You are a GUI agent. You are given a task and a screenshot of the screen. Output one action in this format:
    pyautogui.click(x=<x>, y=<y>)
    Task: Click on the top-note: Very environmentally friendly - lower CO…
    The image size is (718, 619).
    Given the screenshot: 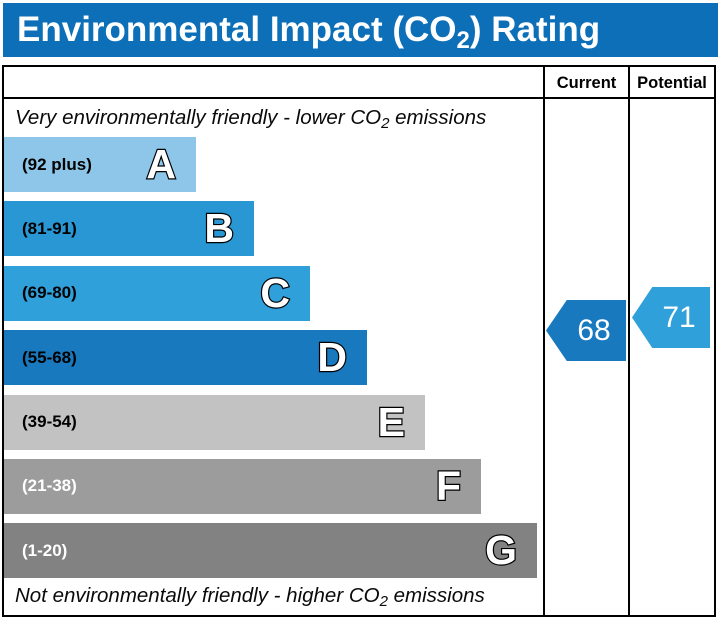 What is the action you would take?
    pyautogui.click(x=251, y=119)
    